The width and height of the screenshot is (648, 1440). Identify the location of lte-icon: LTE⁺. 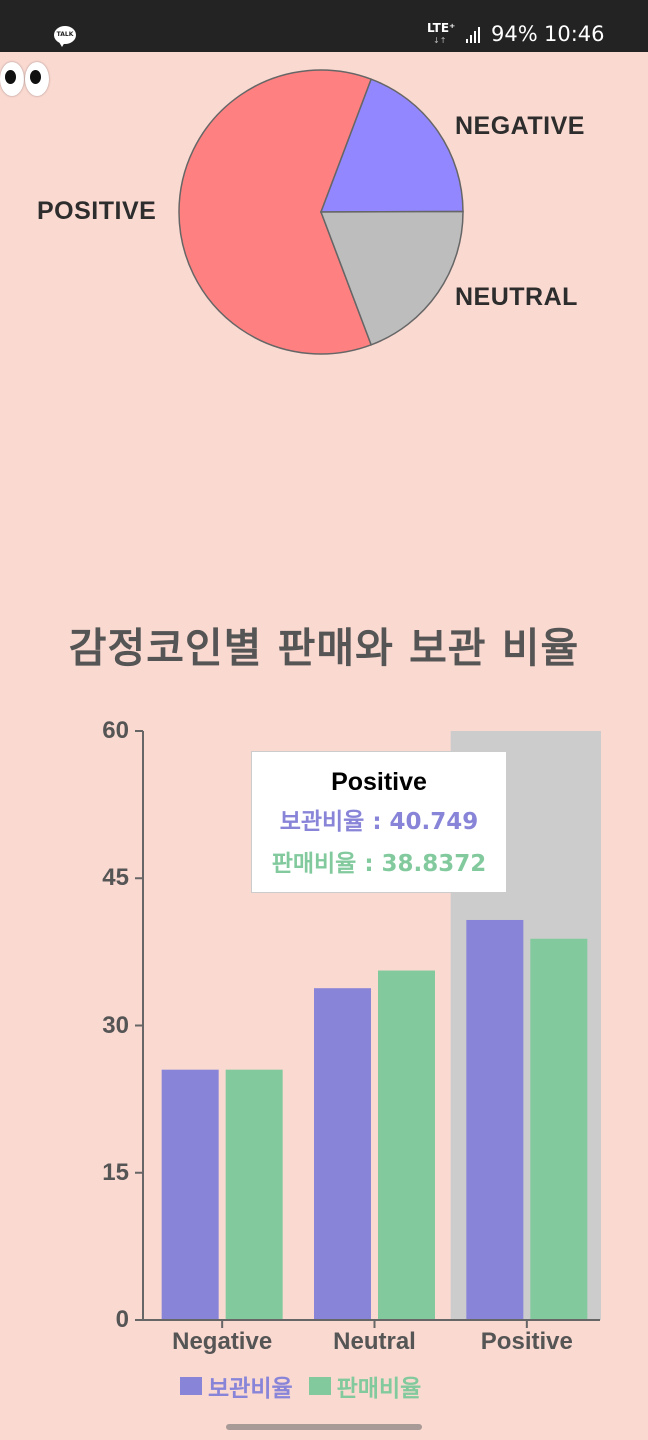
(441, 28).